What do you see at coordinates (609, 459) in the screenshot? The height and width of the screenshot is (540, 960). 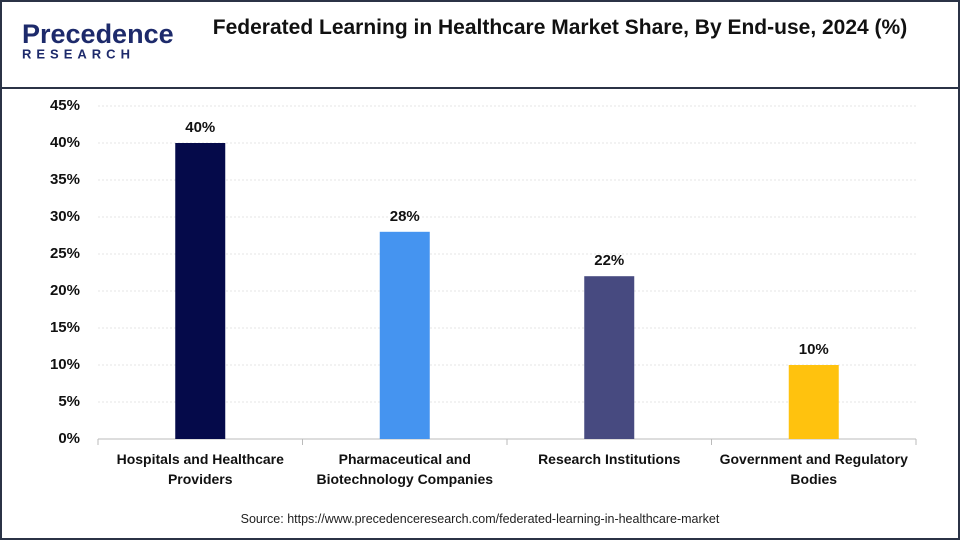 I see `x-tick-label: Research Institutions` at bounding box center [609, 459].